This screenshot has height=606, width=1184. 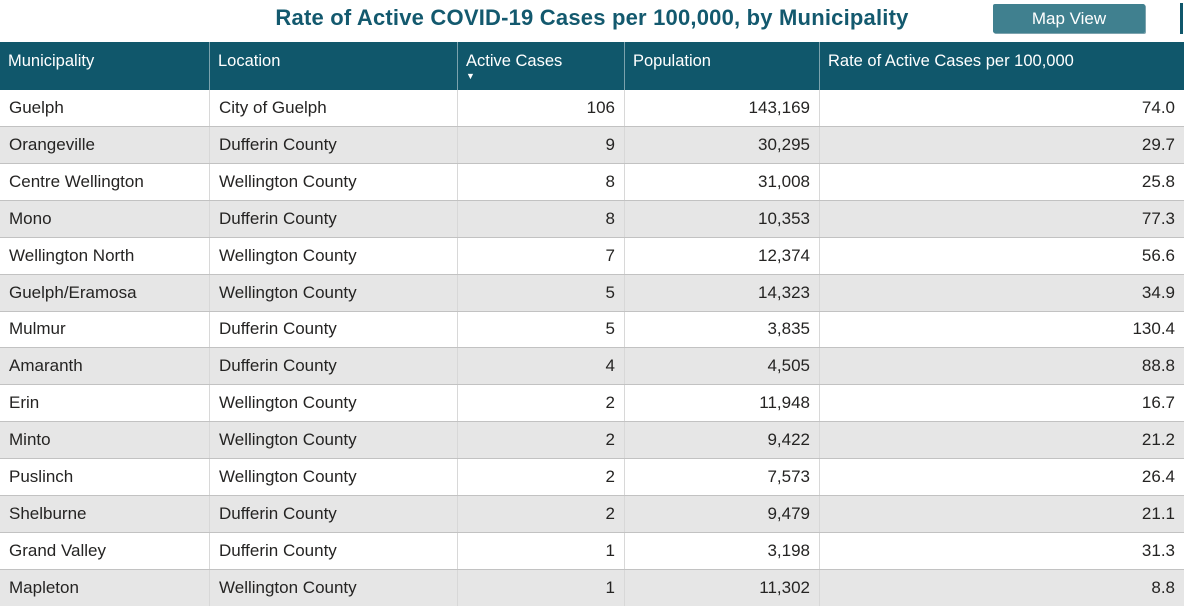 I want to click on cell-population: 30,295, so click(x=722, y=144).